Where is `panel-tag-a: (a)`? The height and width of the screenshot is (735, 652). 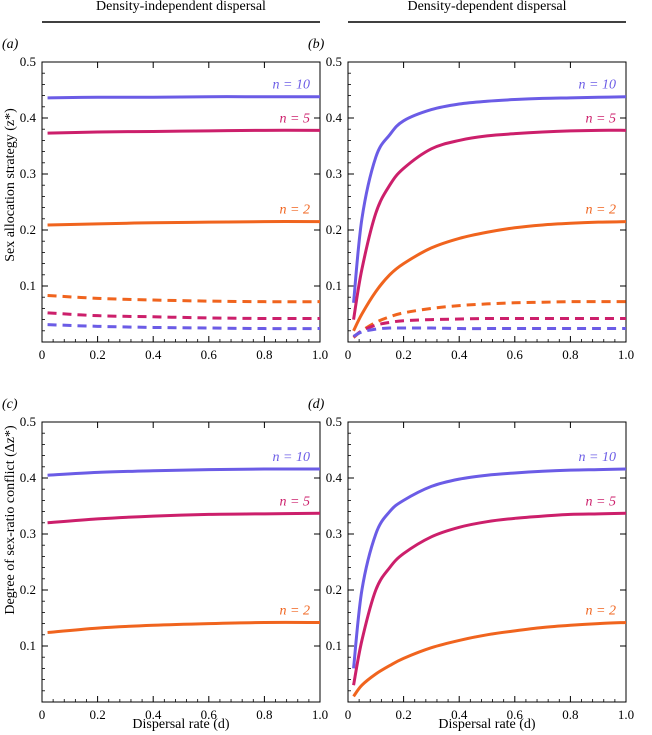
panel-tag-a: (a) is located at coordinates (10, 44).